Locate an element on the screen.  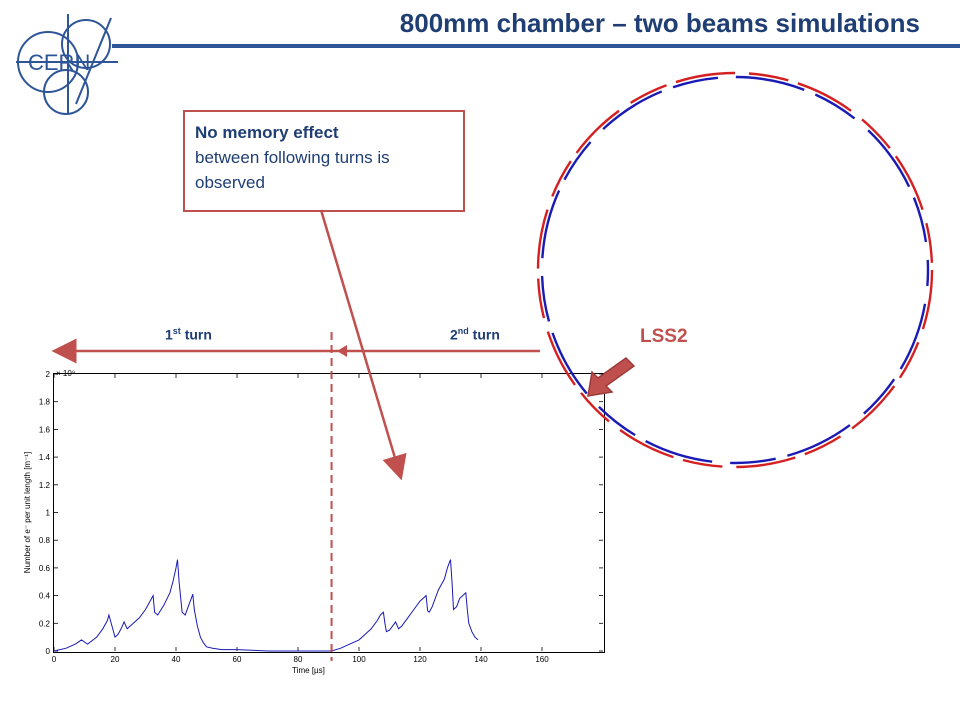
callout-pointer-arrow is located at coordinates (363, 345).